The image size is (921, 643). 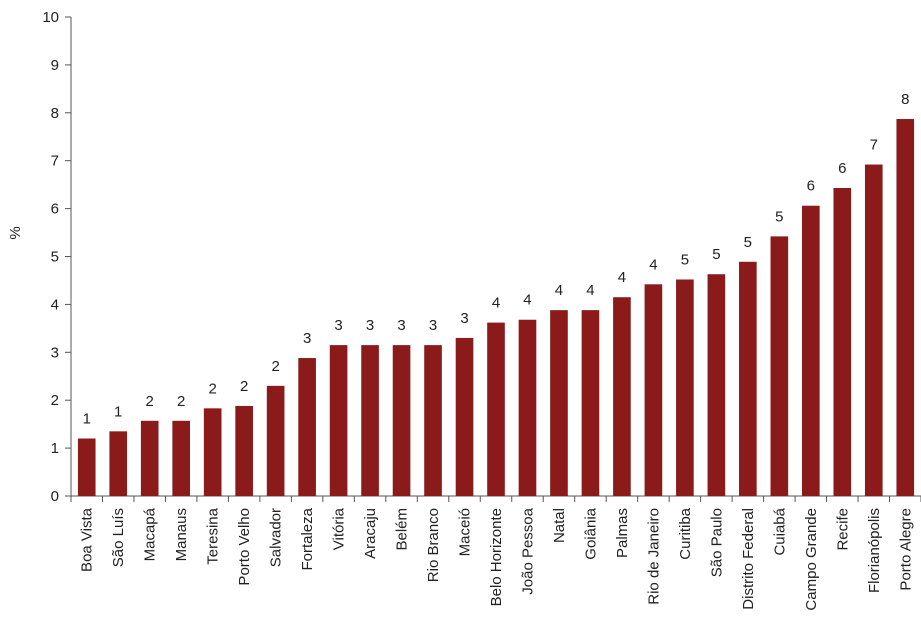 What do you see at coordinates (118, 537) in the screenshot?
I see `x-tick-label: São Luís` at bounding box center [118, 537].